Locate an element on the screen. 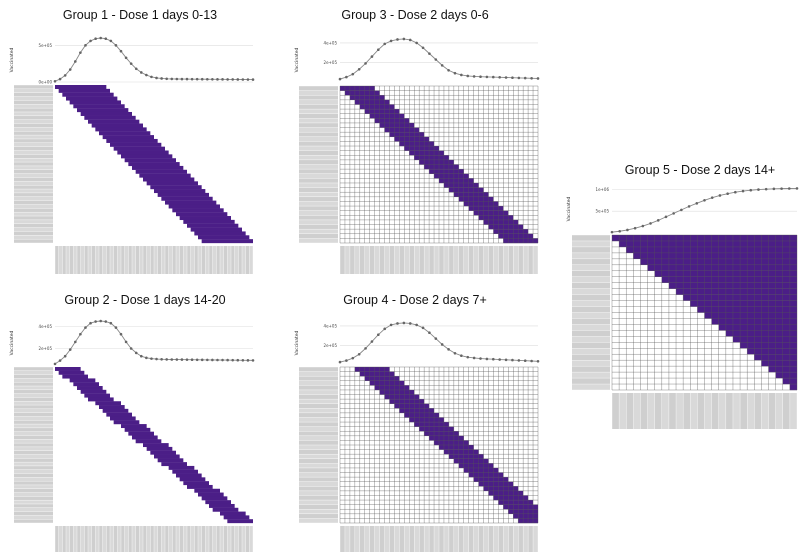 The image size is (799, 552). y-tick-label: 2e+05 is located at coordinates (331, 345).